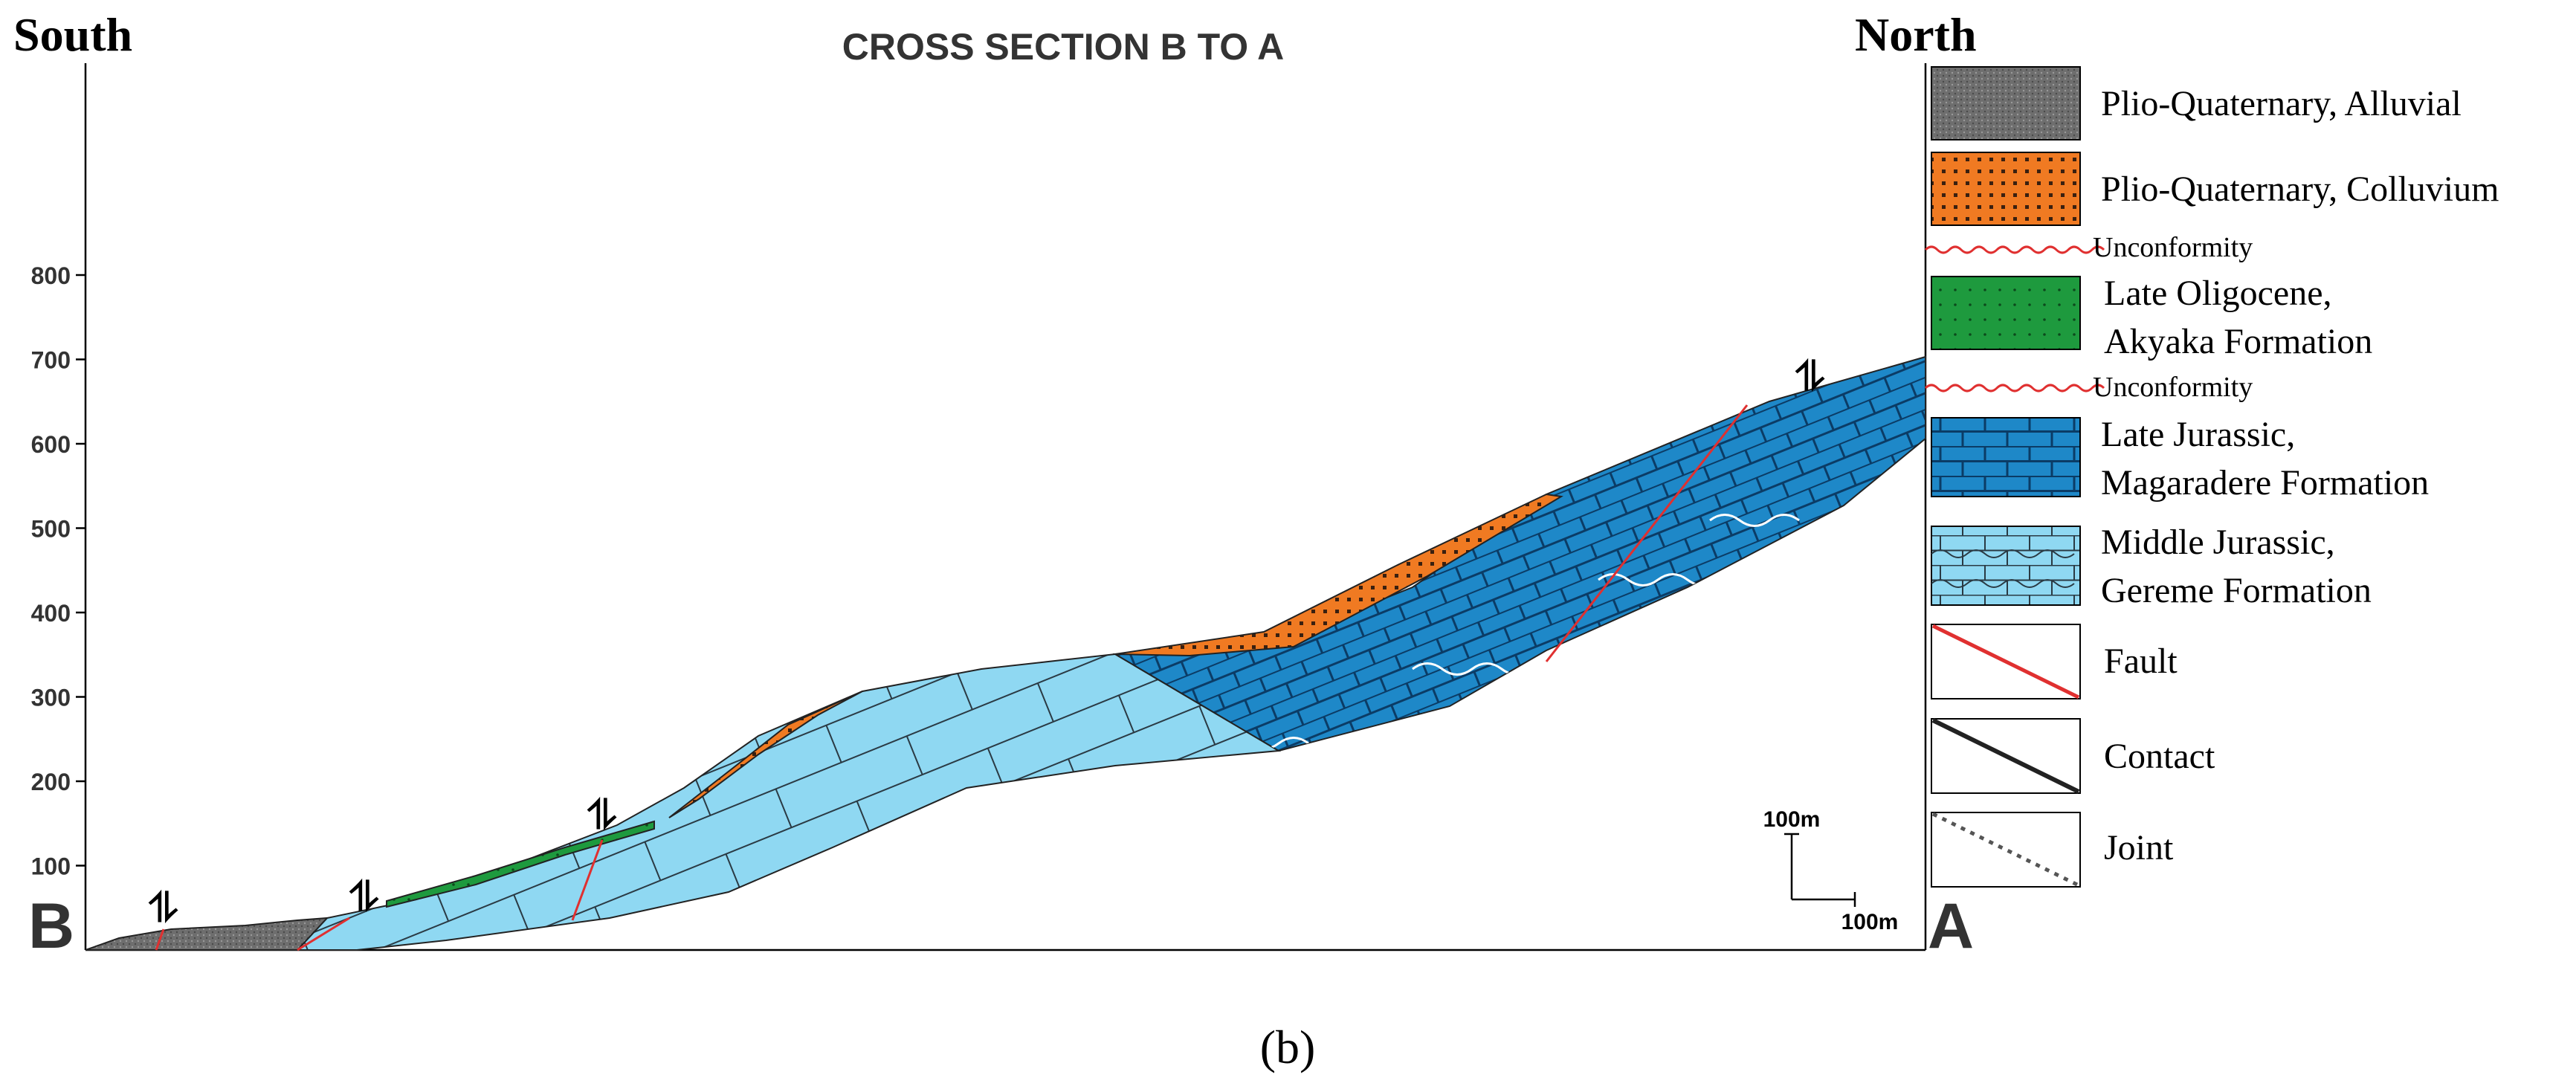 The image size is (2576, 1089). Describe the element at coordinates (207, 934) in the screenshot. I see `alluvial-unit` at that location.